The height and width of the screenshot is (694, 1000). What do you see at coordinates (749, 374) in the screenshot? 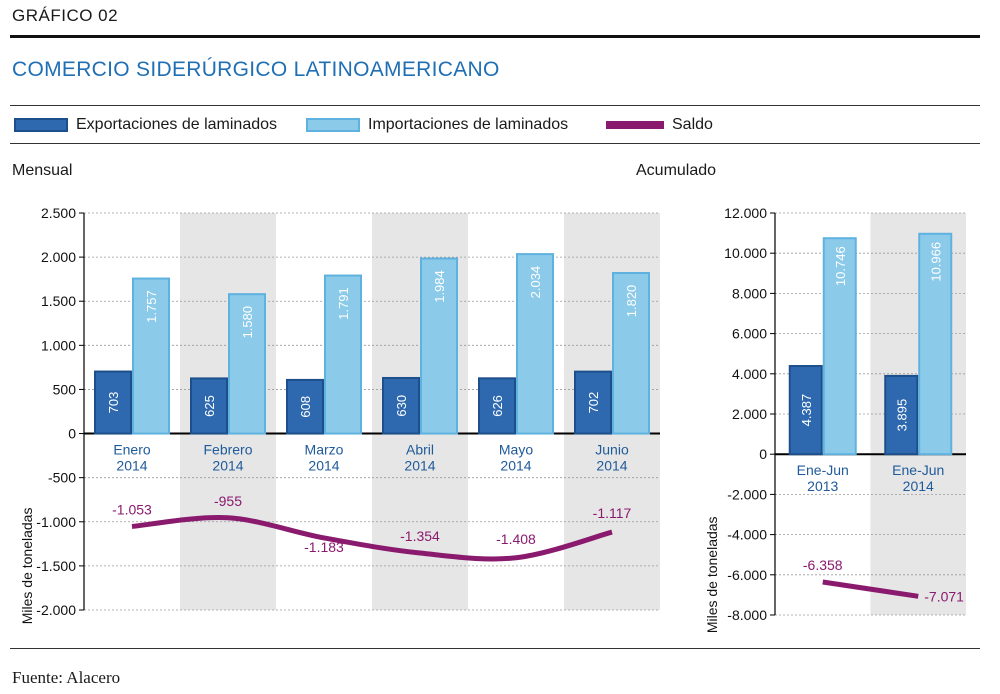
I see `y-tick-label: 4.000` at bounding box center [749, 374].